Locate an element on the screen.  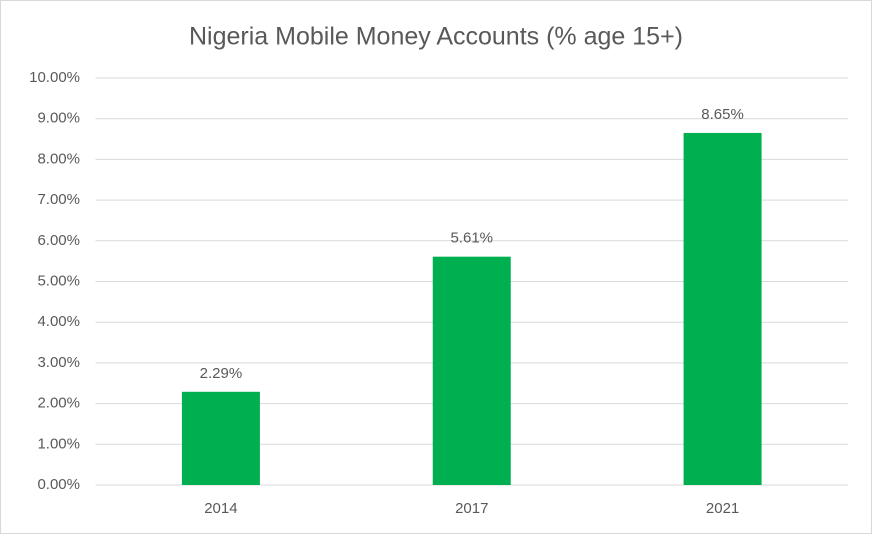
y-tick-label: 1.00% is located at coordinates (58, 443).